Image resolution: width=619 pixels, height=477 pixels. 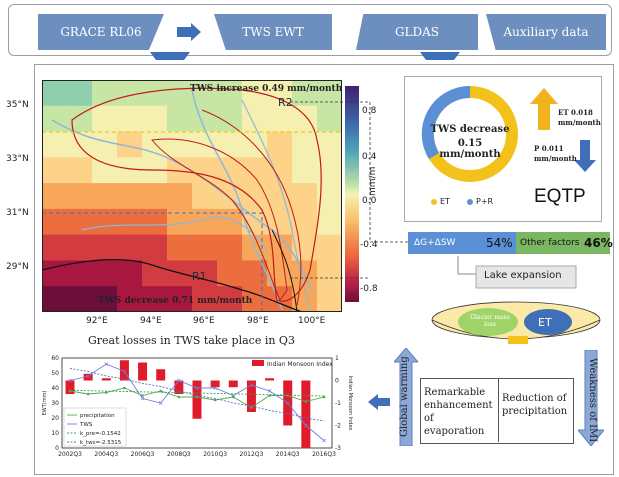 What do you see at coordinates (535, 405) in the screenshot?
I see `effect-precipitation: Reduction of precipitation` at bounding box center [535, 405].